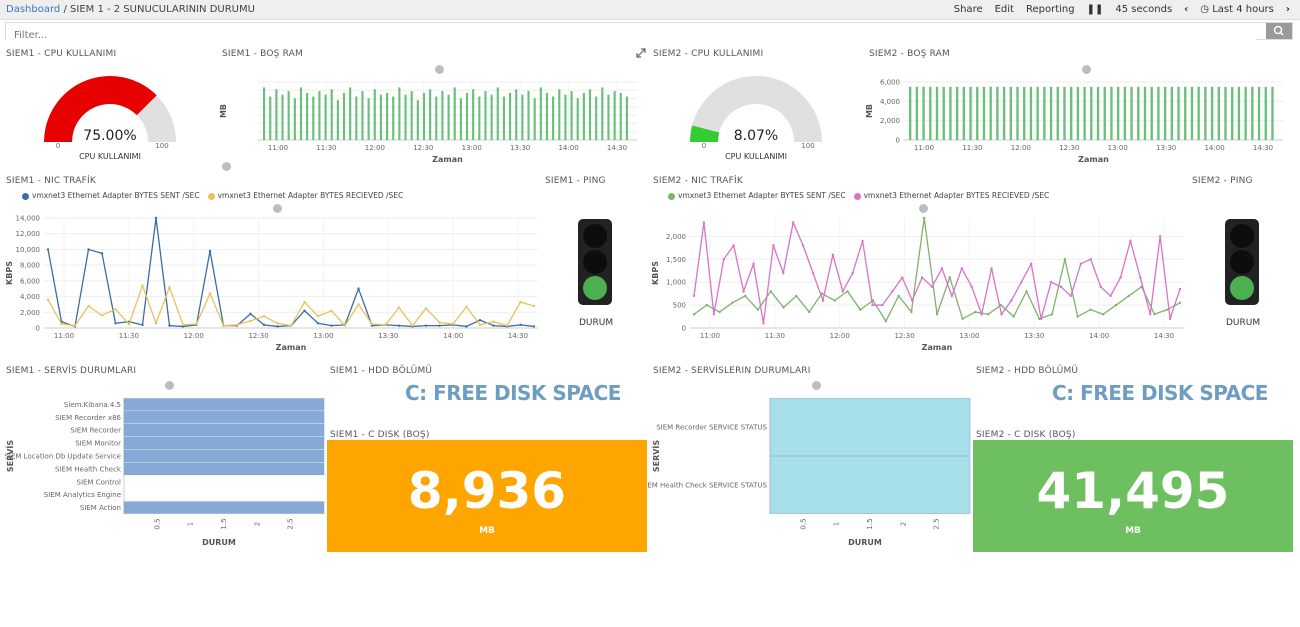 The height and width of the screenshot is (627, 1300). I want to click on ping-status-label: DURUM, so click(1243, 323).